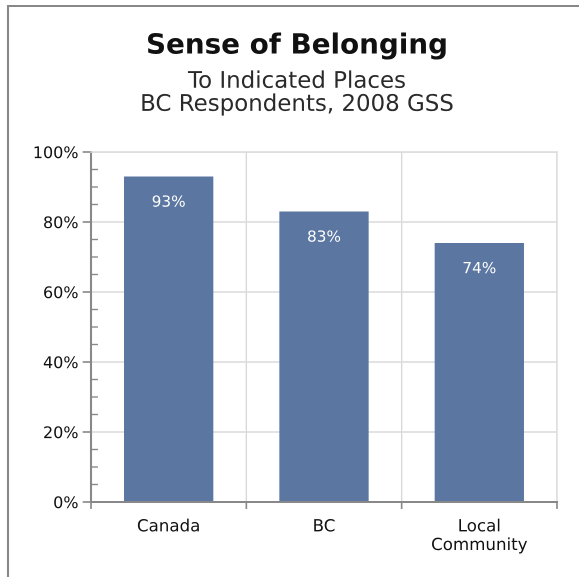 This screenshot has height=577, width=579. Describe the element at coordinates (324, 236) in the screenshot. I see `data-label: 83%` at that location.